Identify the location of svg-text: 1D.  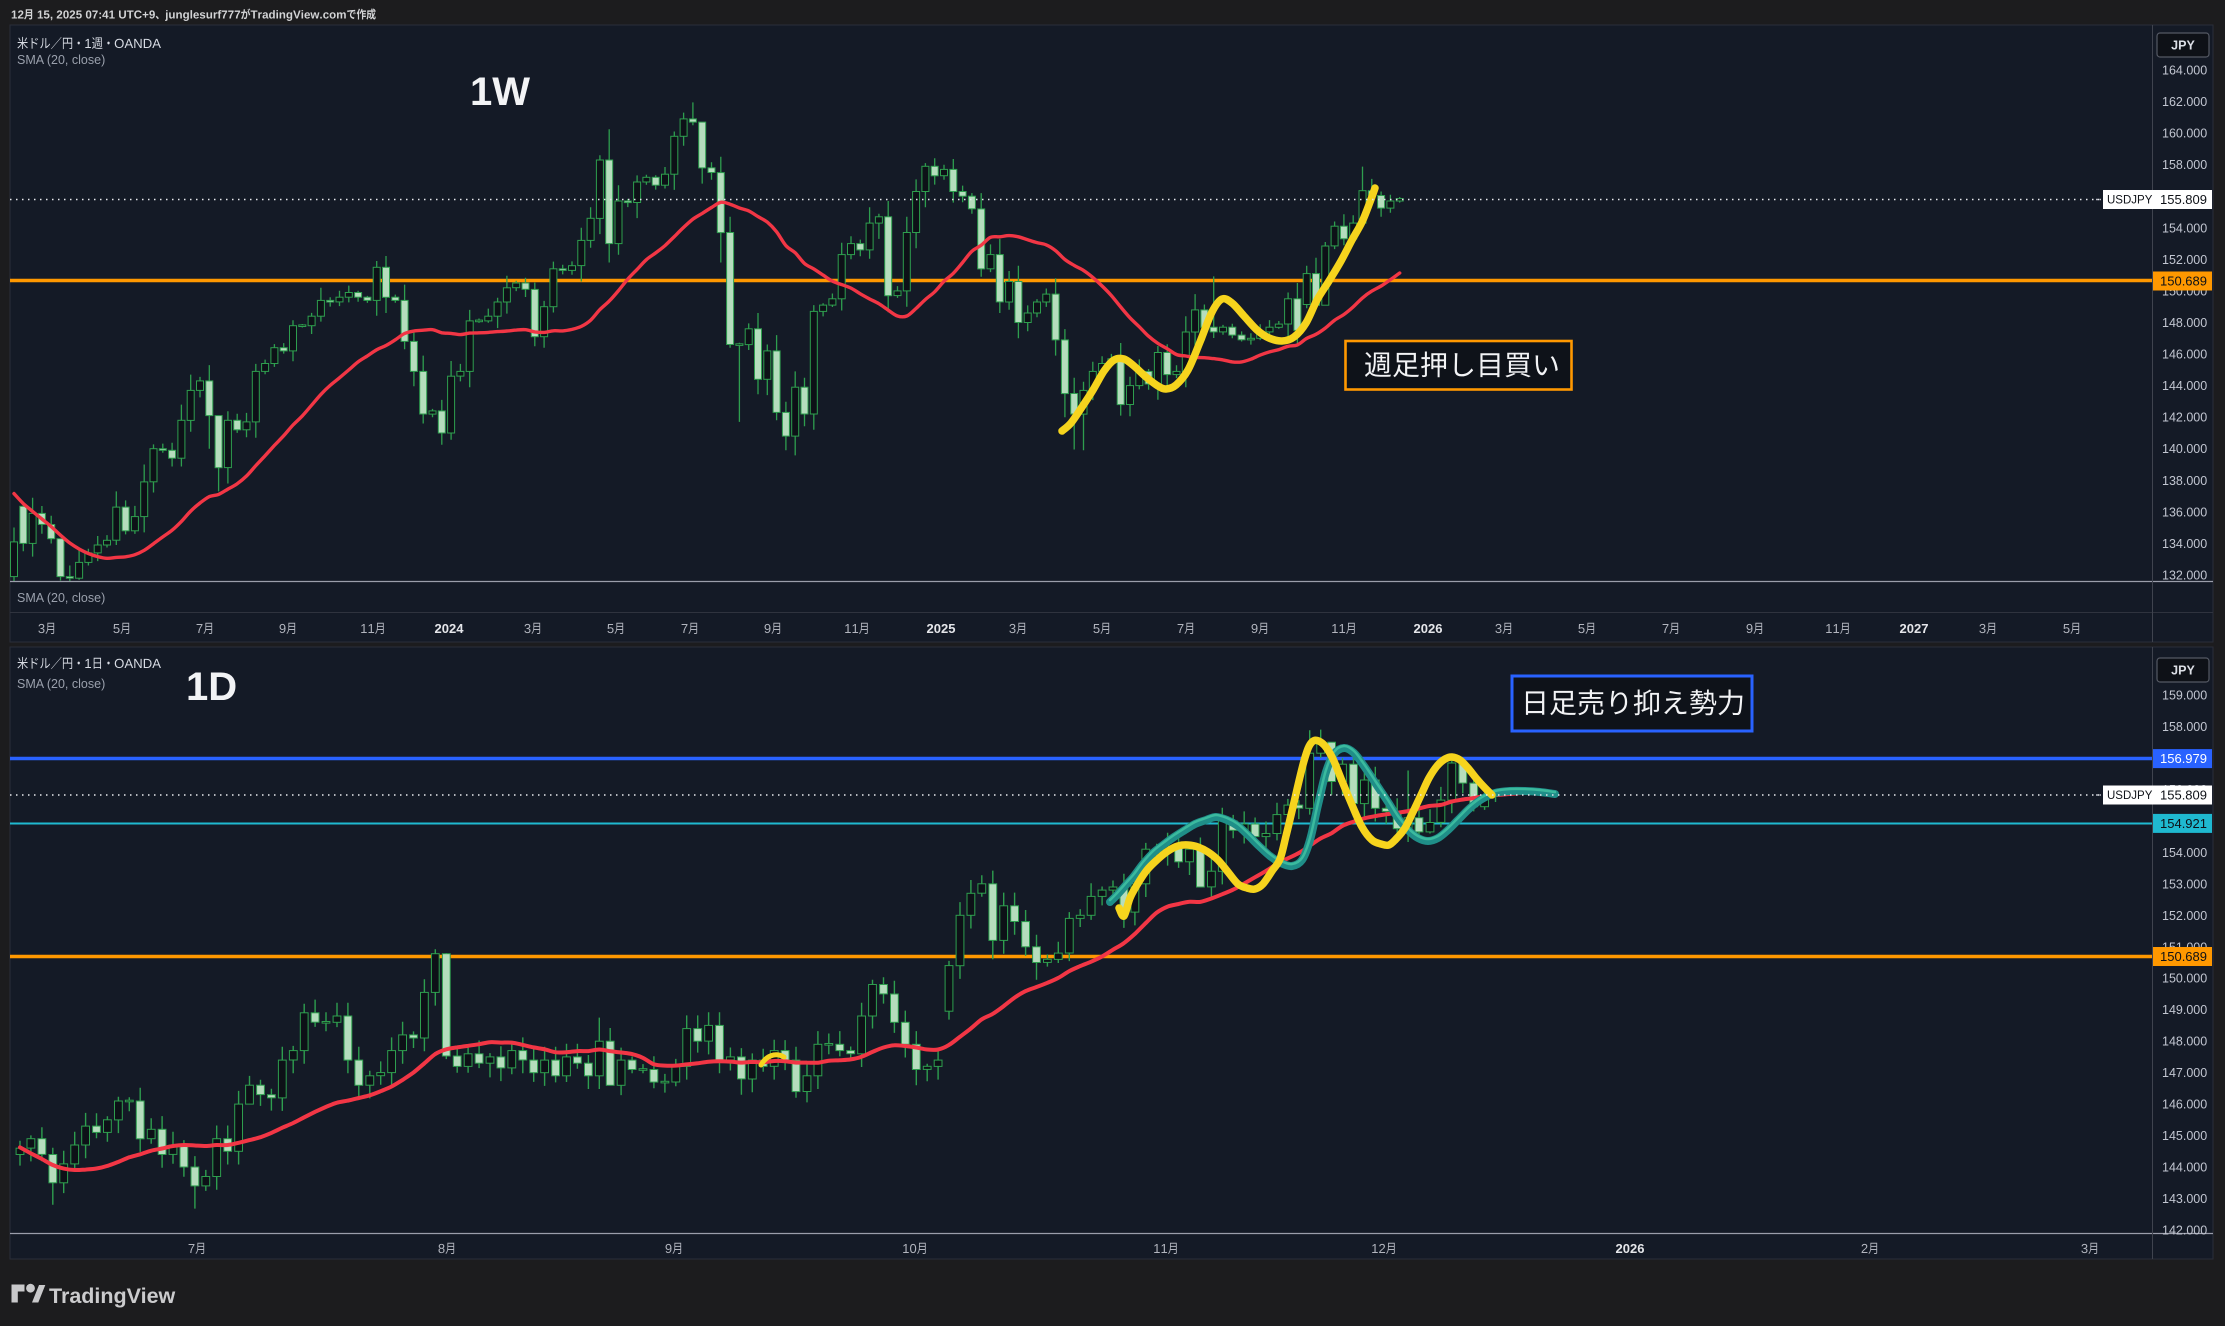
(211, 687).